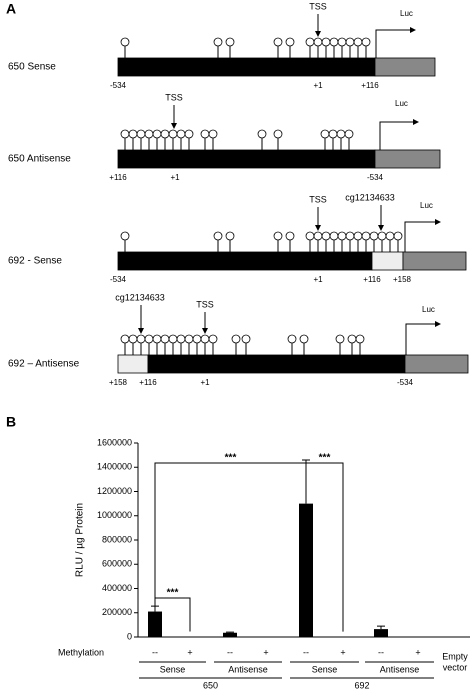 The height and width of the screenshot is (692, 474). Describe the element at coordinates (80, 540) in the screenshot. I see `y-axis-label: RLU / µg Protein` at that location.